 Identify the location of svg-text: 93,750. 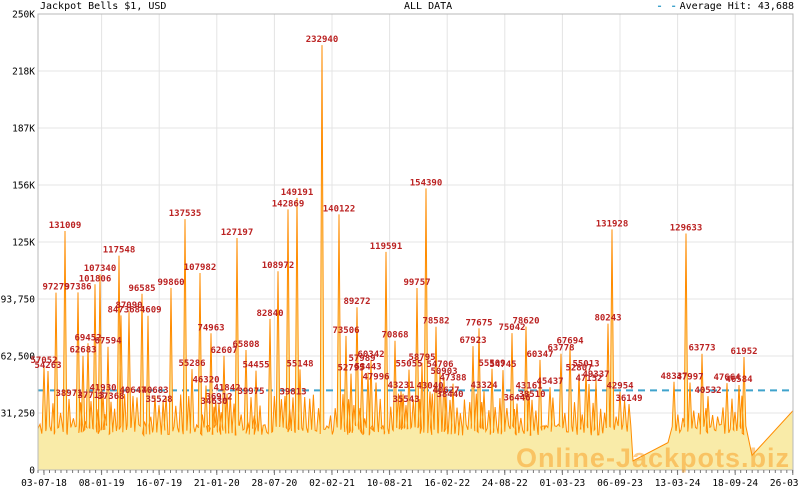
(18, 300).